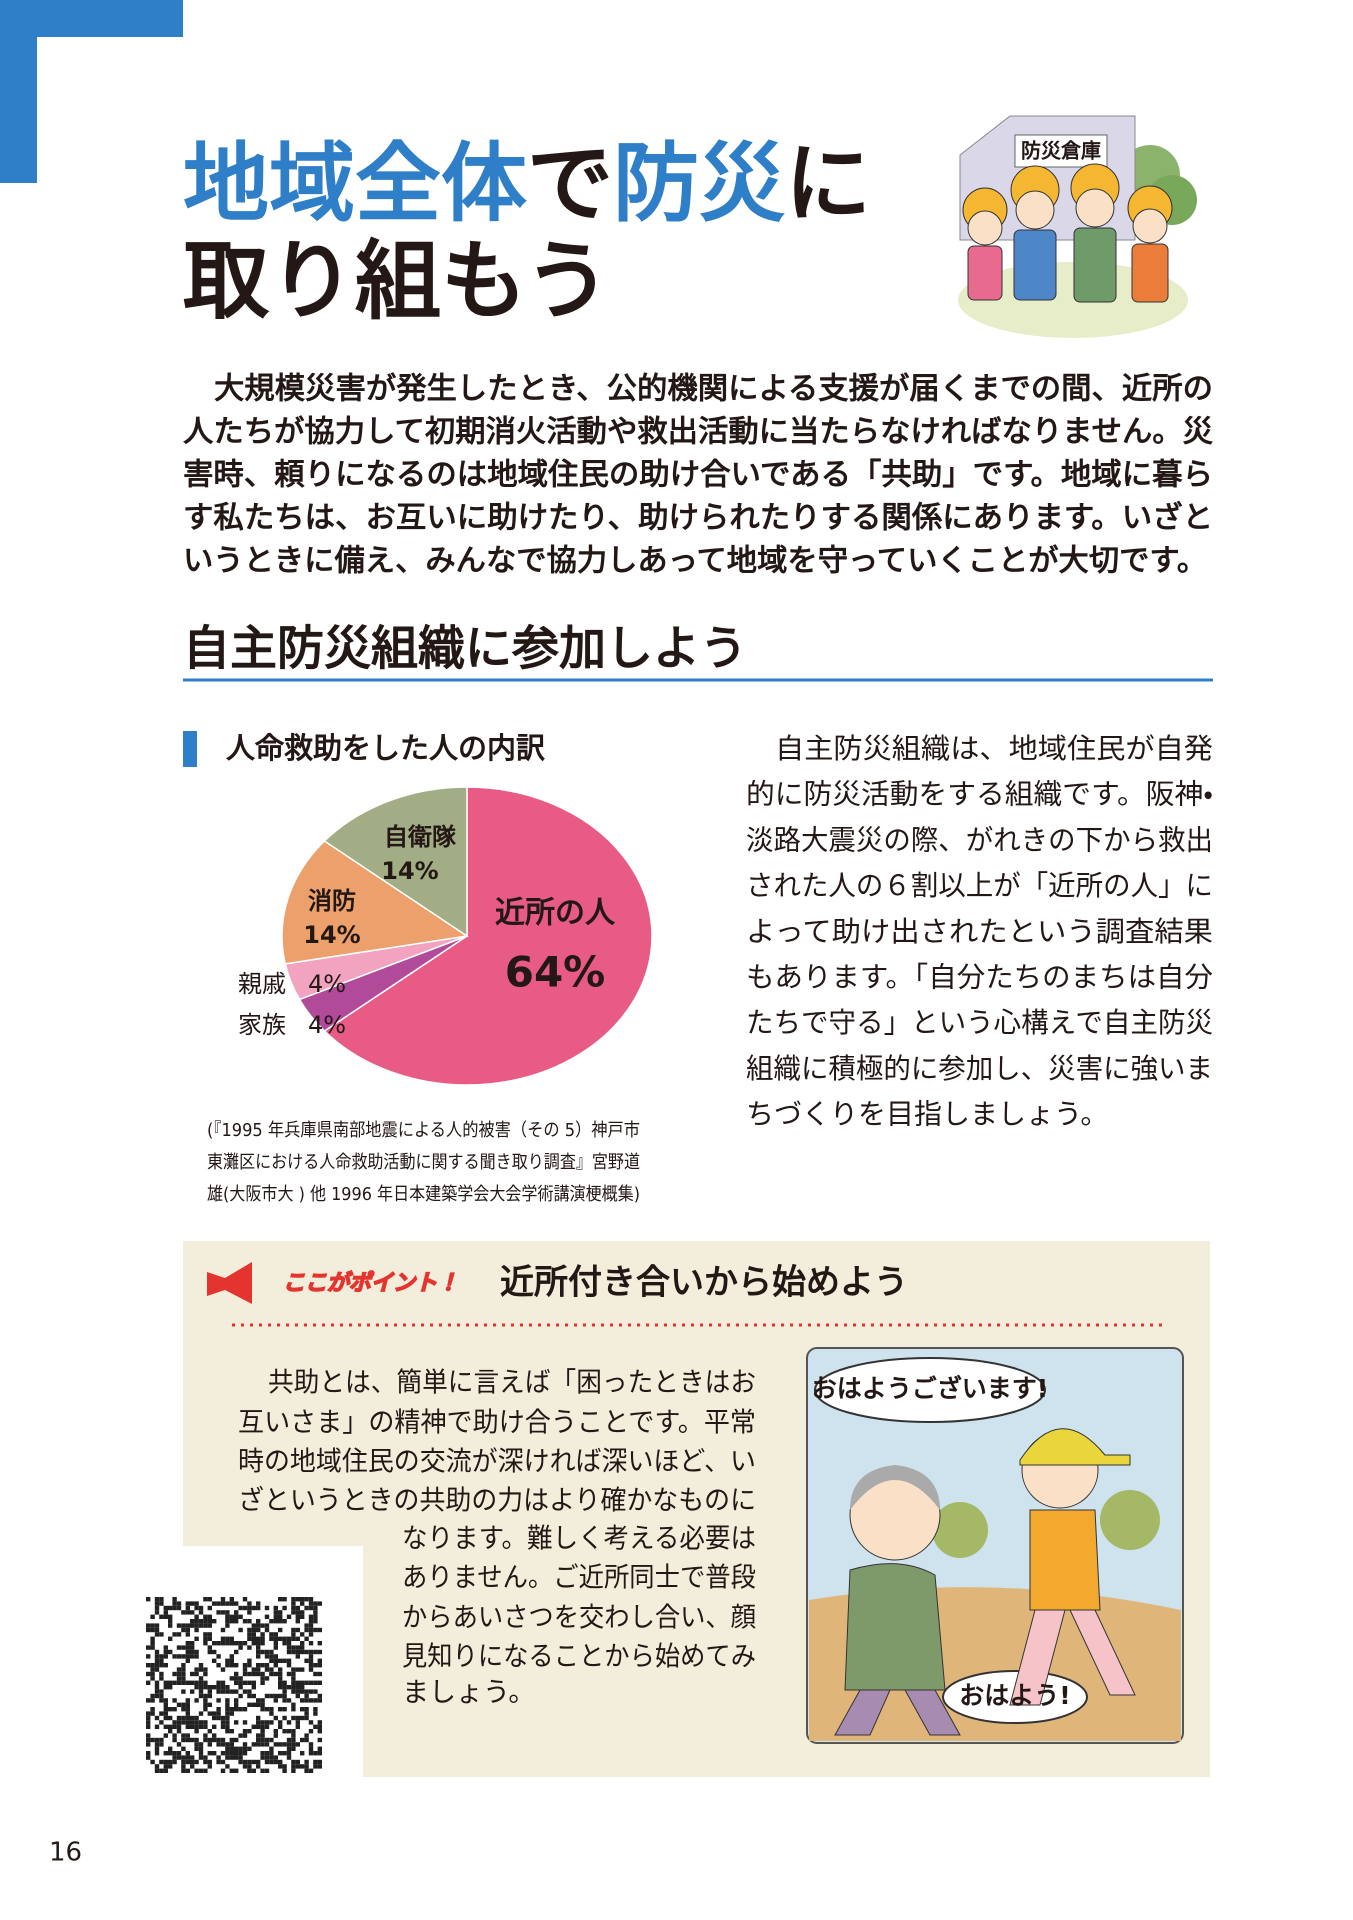  What do you see at coordinates (698, 432) in the screenshot?
I see `intro-line: 人たちが協力して初期消火活動や救出活動に当たらなければなりません。災` at bounding box center [698, 432].